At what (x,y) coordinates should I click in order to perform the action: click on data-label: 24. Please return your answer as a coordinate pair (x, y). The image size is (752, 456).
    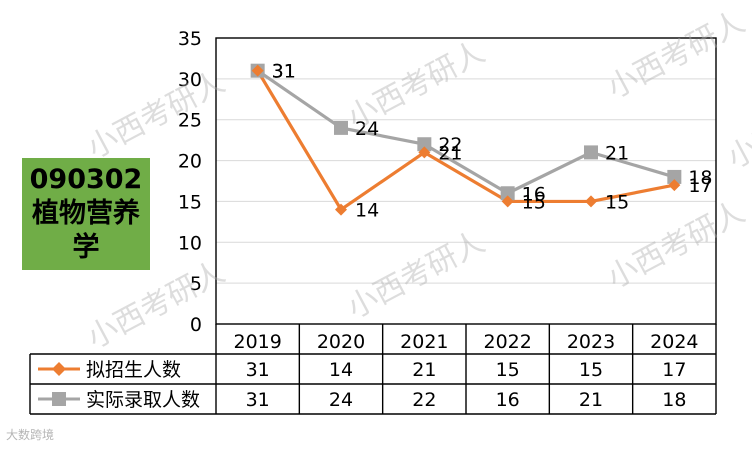
    Looking at the image, I should click on (367, 129).